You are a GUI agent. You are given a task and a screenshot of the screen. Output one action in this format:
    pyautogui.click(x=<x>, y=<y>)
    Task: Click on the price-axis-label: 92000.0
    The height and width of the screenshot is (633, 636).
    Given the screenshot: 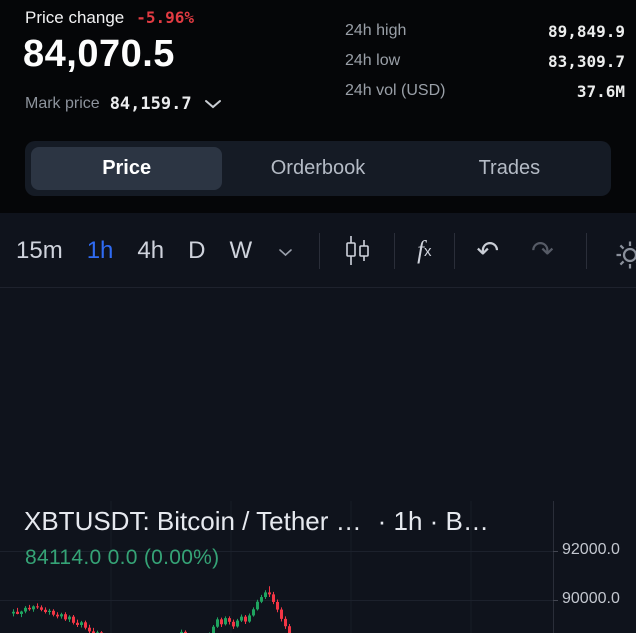 What is the action you would take?
    pyautogui.click(x=591, y=549)
    